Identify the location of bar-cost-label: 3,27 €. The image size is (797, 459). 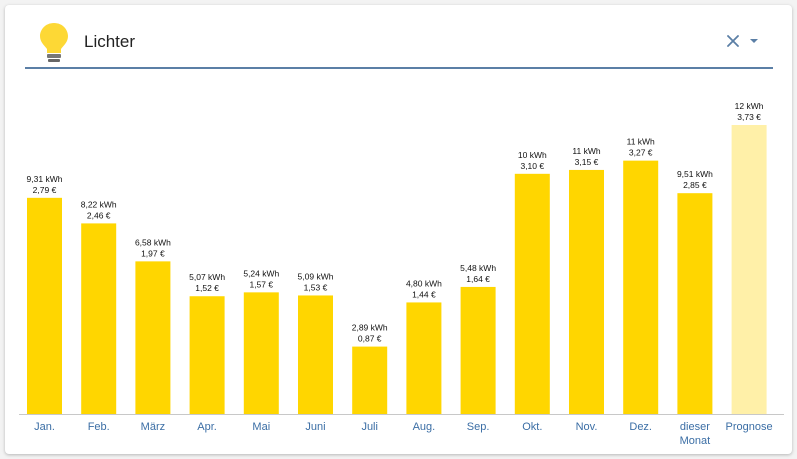
(641, 153).